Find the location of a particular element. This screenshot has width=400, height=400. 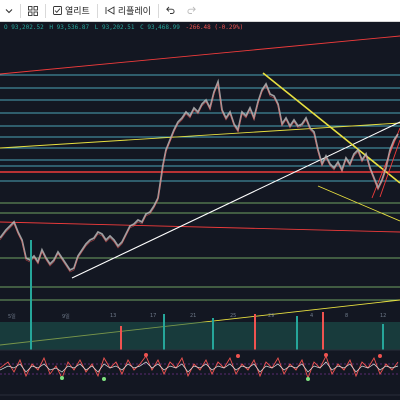

time-tick: 25 is located at coordinates (233, 316).